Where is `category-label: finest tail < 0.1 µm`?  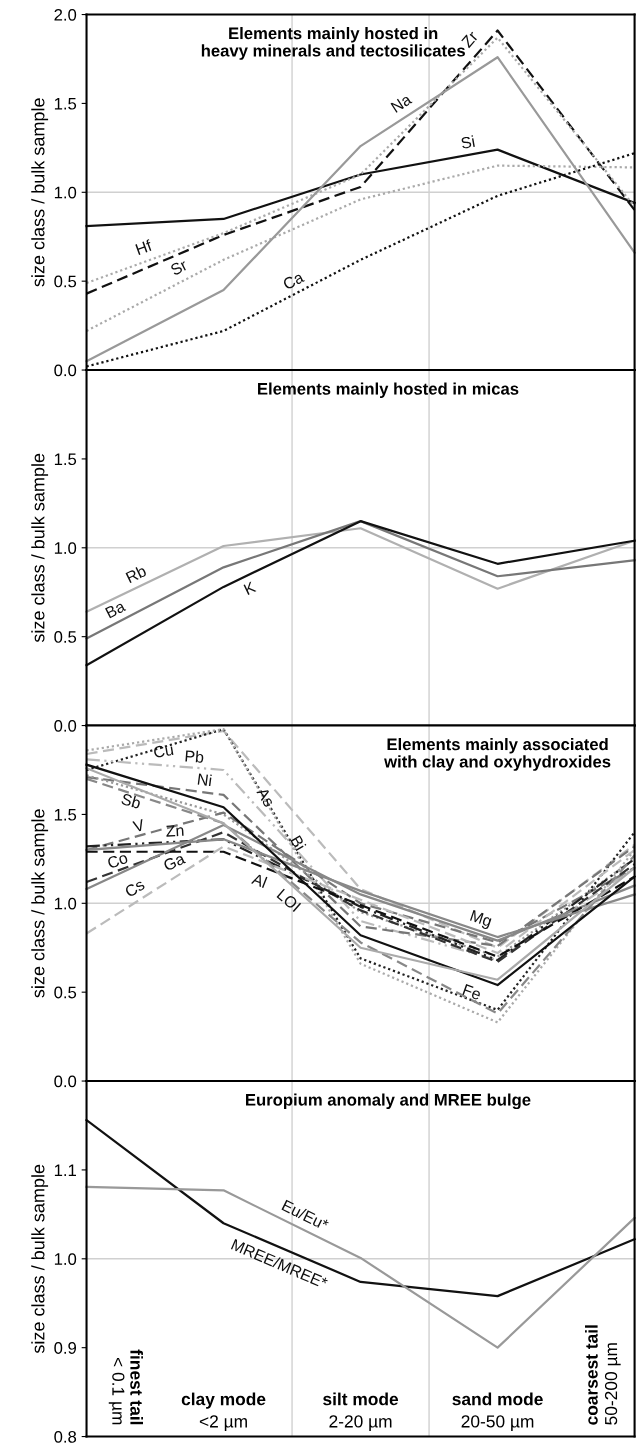
category-label: finest tail < 0.1 µm is located at coordinates (125, 1387).